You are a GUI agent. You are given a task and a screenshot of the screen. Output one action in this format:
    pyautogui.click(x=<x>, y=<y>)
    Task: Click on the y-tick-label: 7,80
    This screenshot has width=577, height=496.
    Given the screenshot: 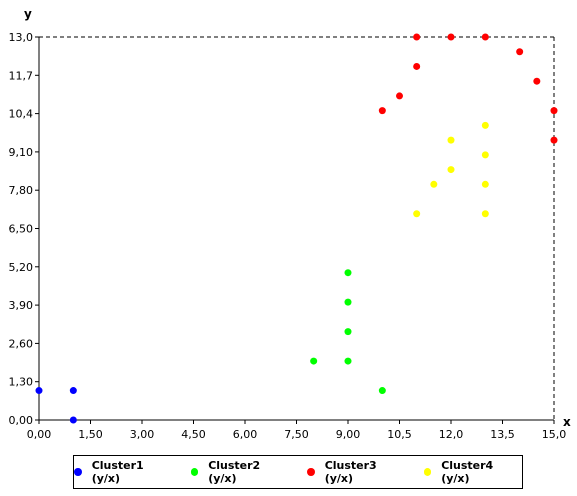 What is the action you would take?
    pyautogui.click(x=21, y=190)
    